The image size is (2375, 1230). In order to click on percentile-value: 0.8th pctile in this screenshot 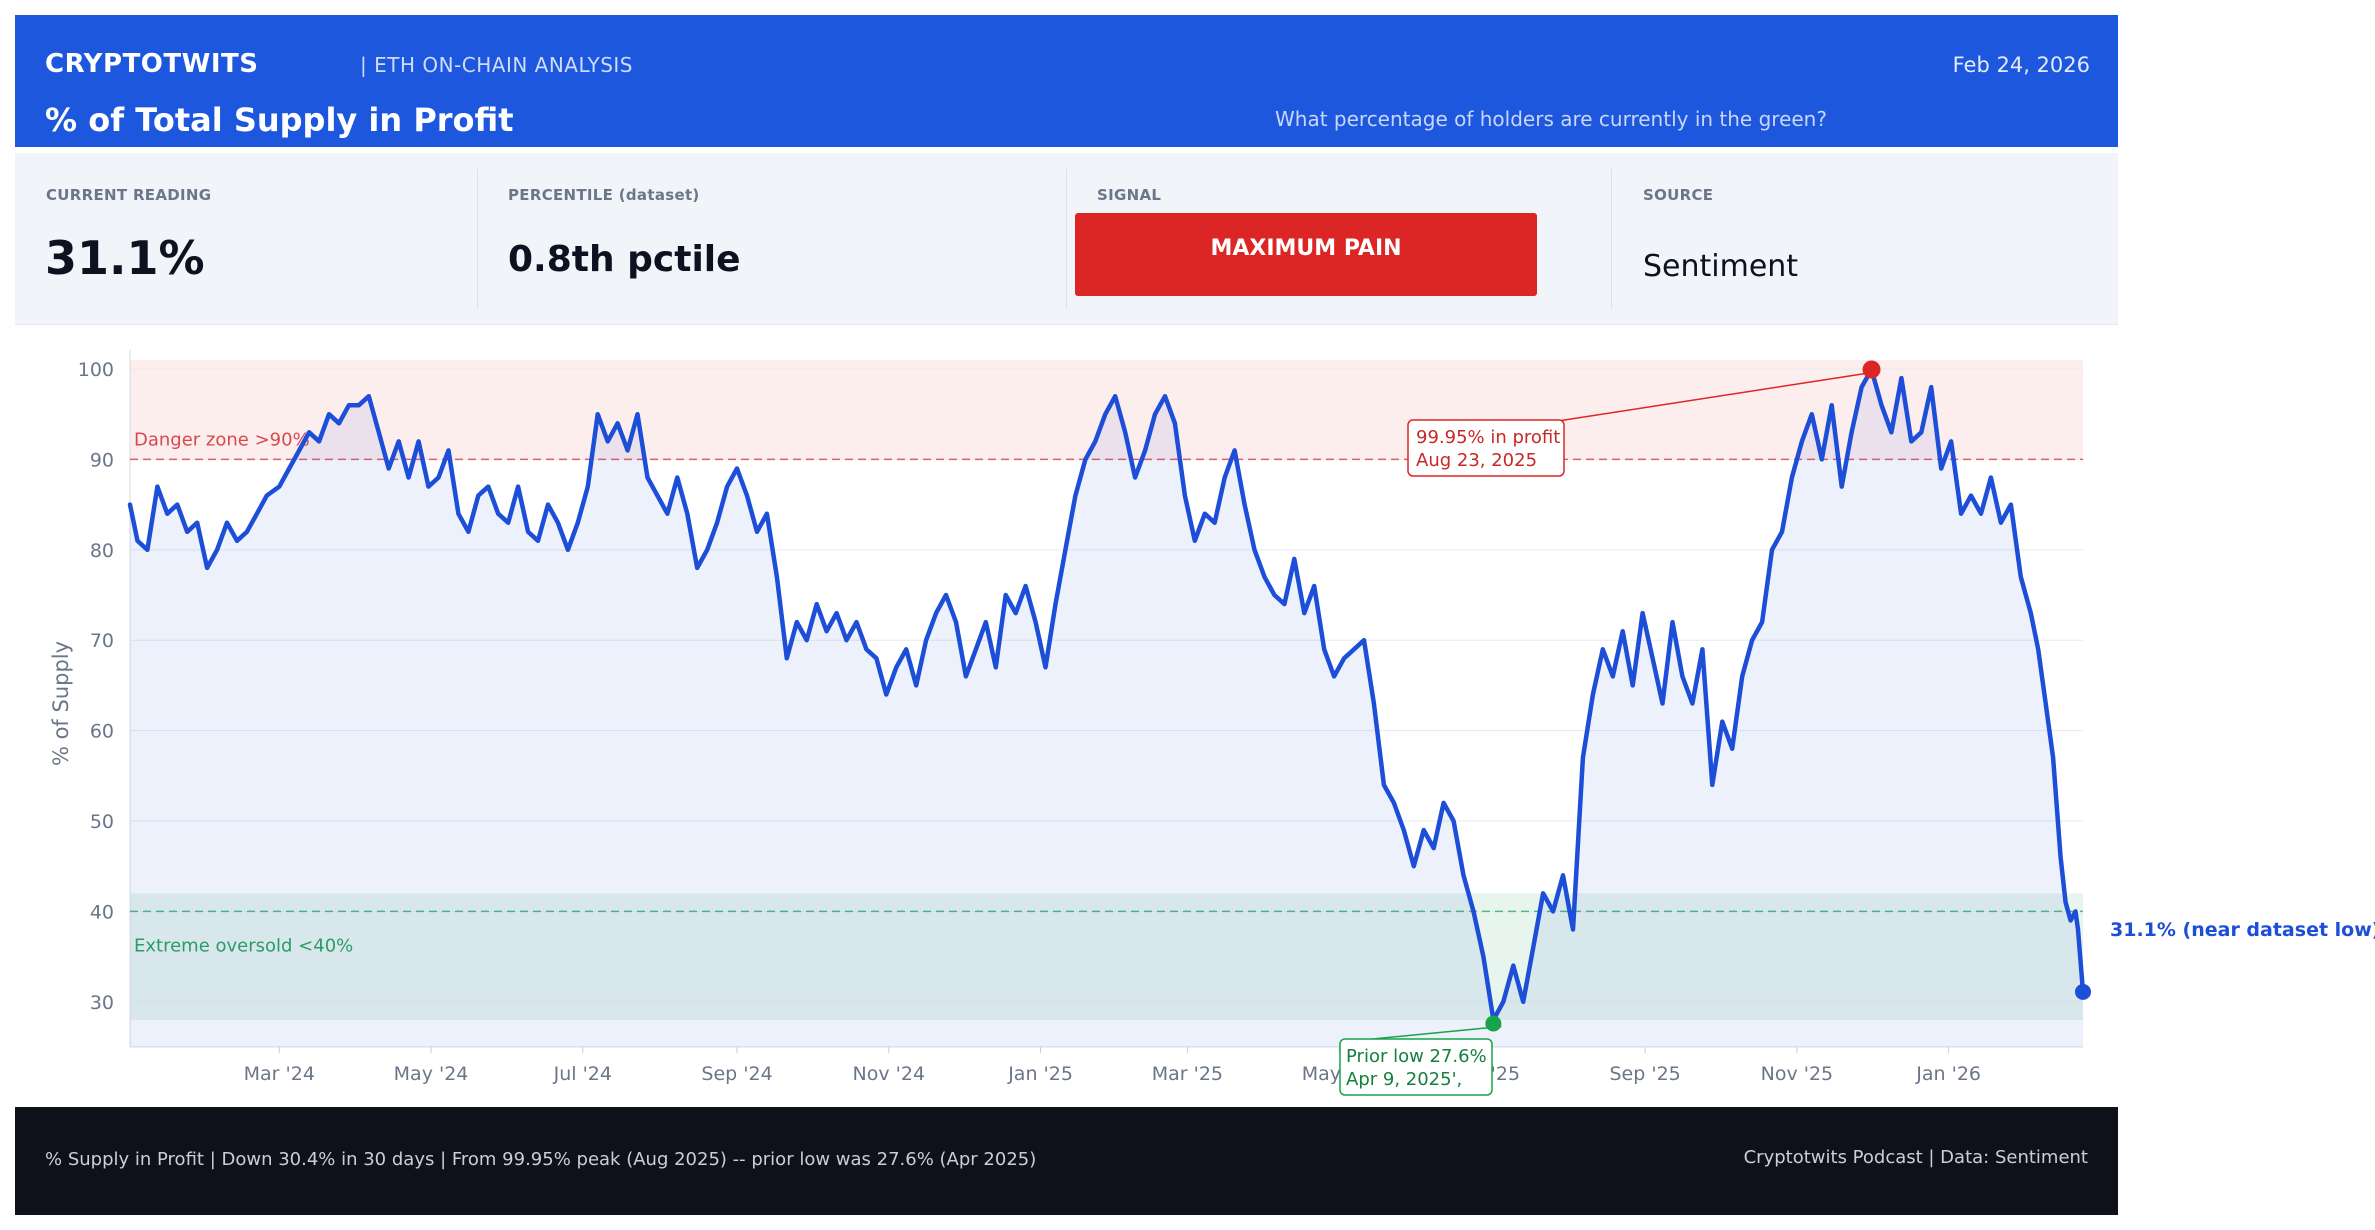, I will do `click(624, 259)`.